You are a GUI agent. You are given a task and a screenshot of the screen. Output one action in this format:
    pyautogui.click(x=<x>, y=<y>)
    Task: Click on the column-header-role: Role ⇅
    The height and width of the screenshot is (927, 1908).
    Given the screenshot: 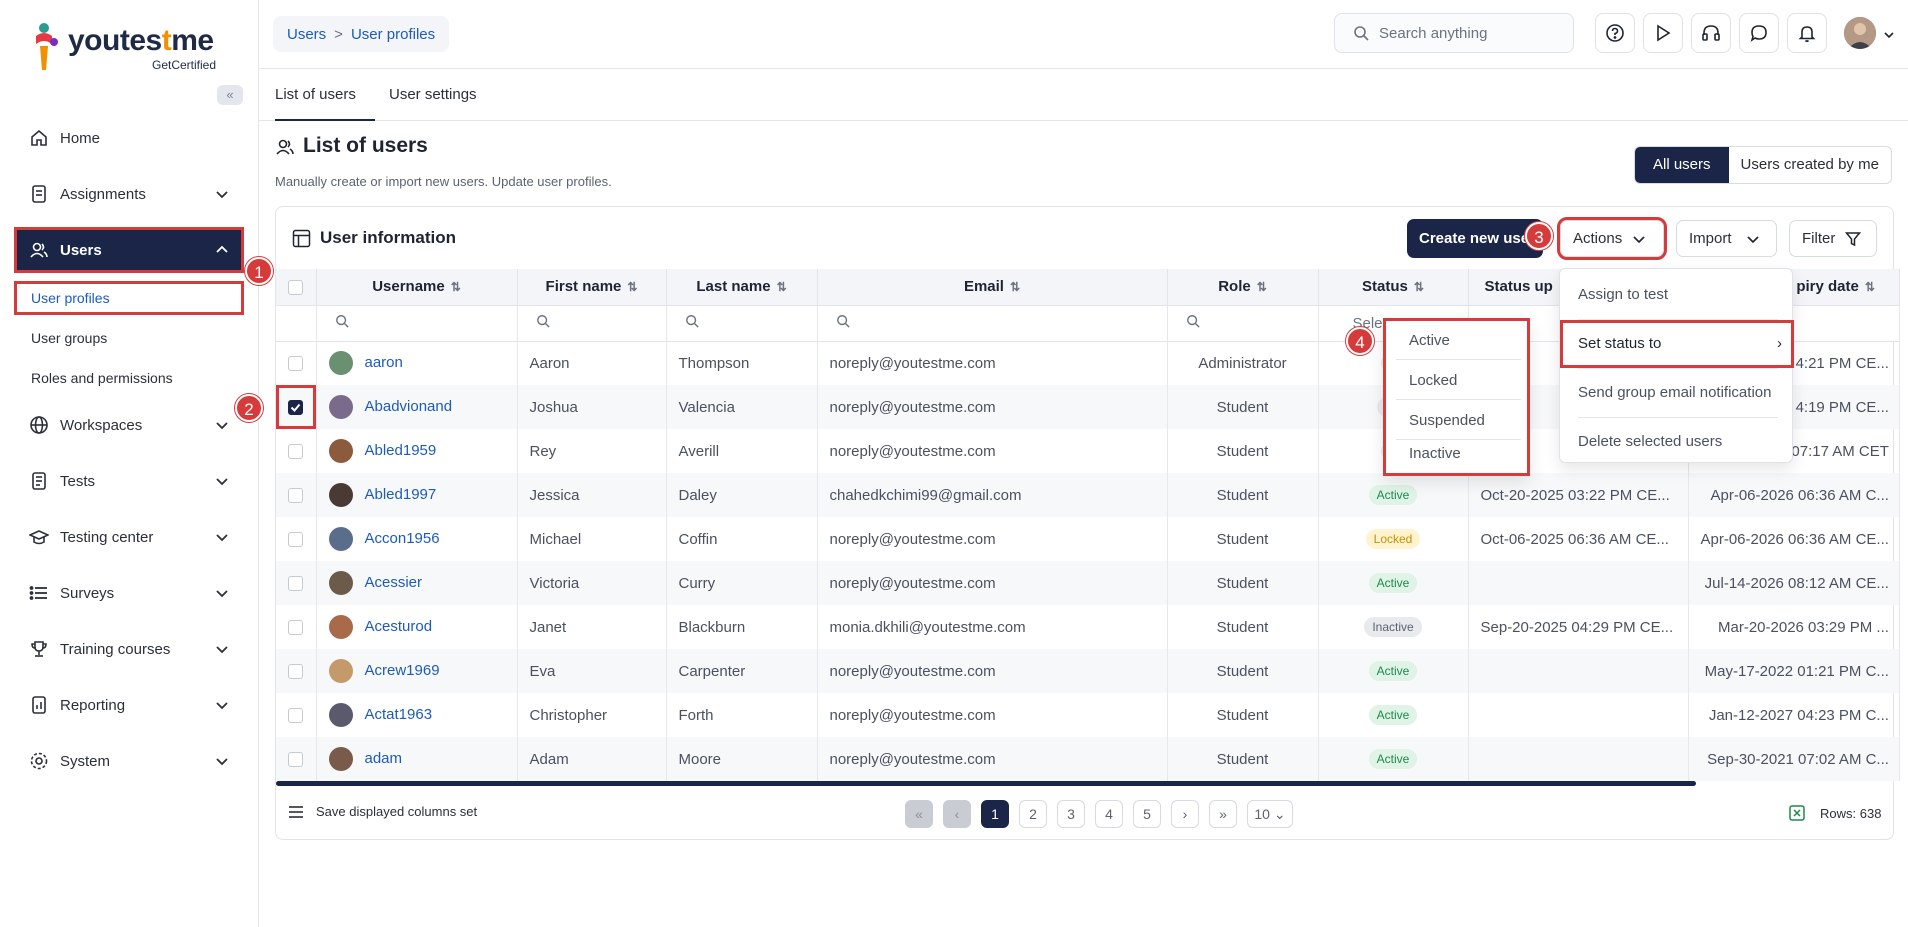 What is the action you would take?
    pyautogui.click(x=1243, y=287)
    